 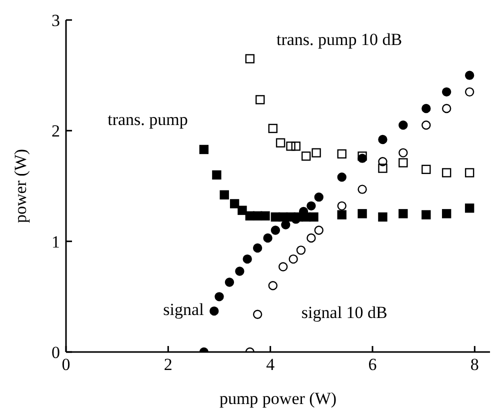 What do you see at coordinates (56, 352) in the screenshot?
I see `y-tick-label: 0` at bounding box center [56, 352].